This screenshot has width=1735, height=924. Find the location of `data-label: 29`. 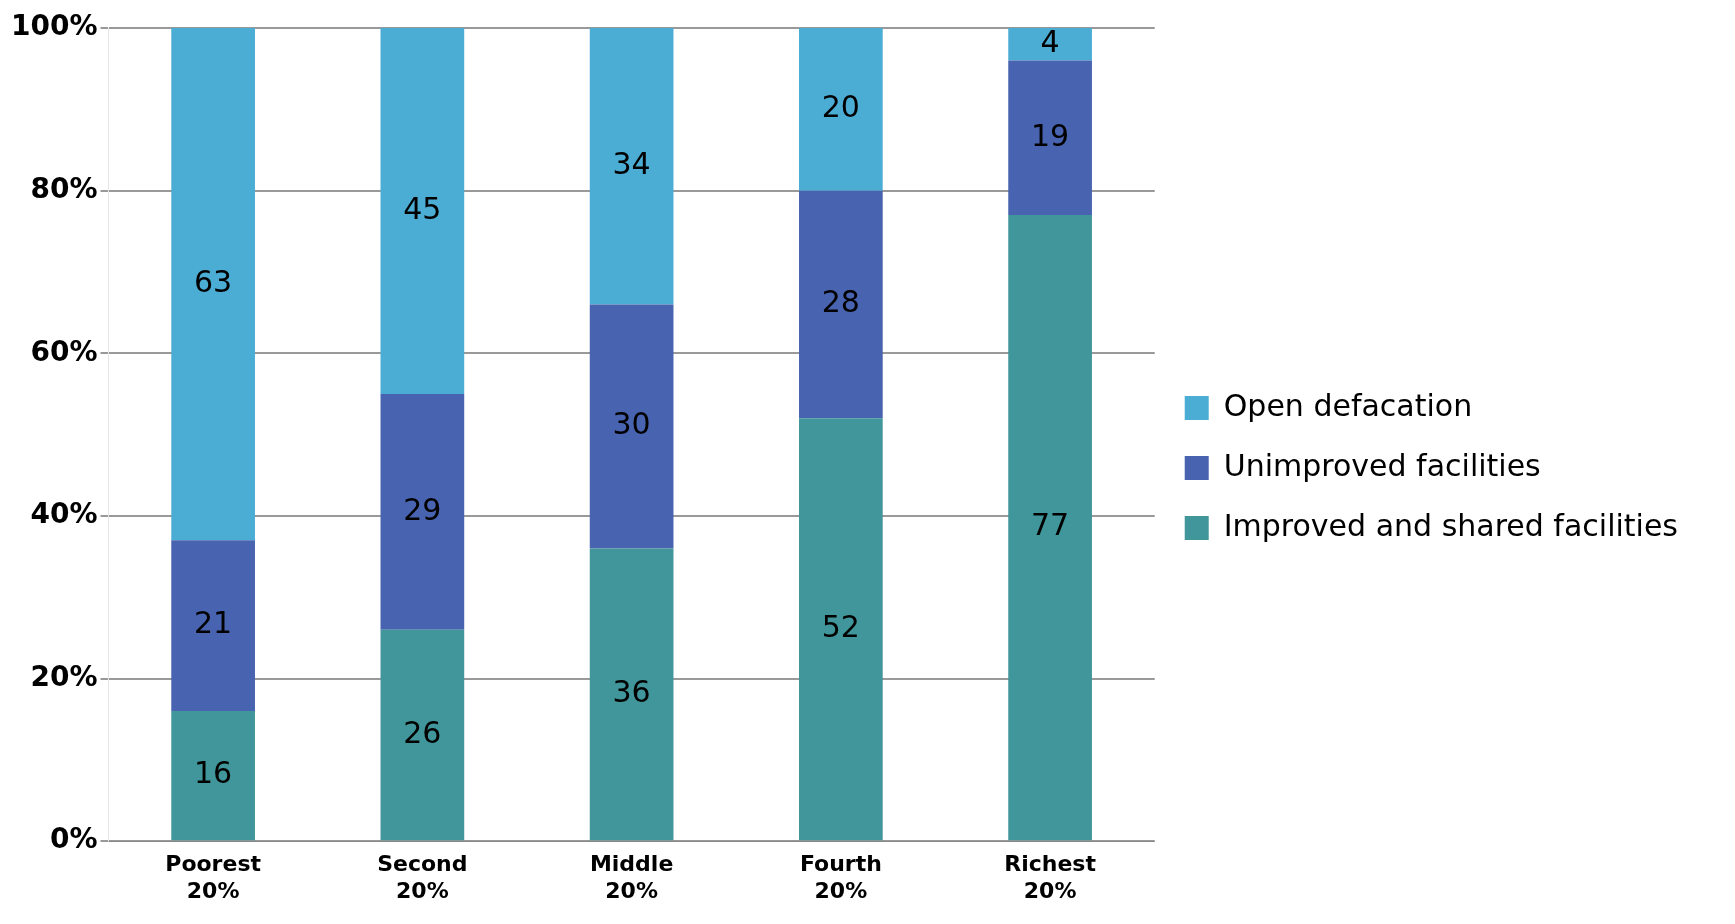

data-label: 29 is located at coordinates (422, 509).